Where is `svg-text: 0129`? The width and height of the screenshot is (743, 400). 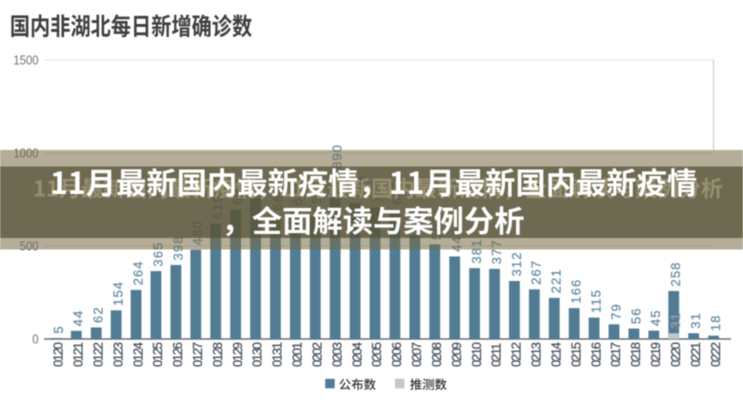 svg-text: 0129 is located at coordinates (237, 354).